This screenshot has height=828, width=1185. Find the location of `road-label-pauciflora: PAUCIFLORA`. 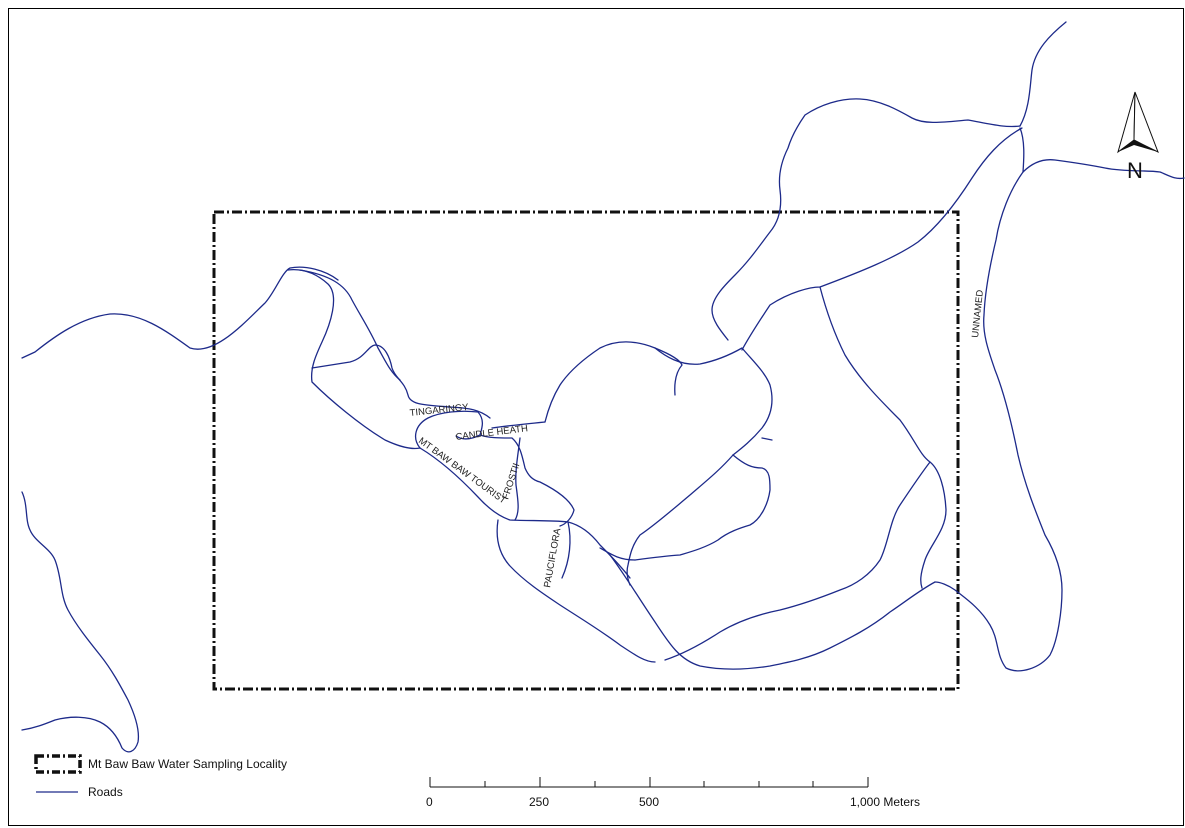

road-label-pauciflora: PAUCIFLORA is located at coordinates (552, 558).